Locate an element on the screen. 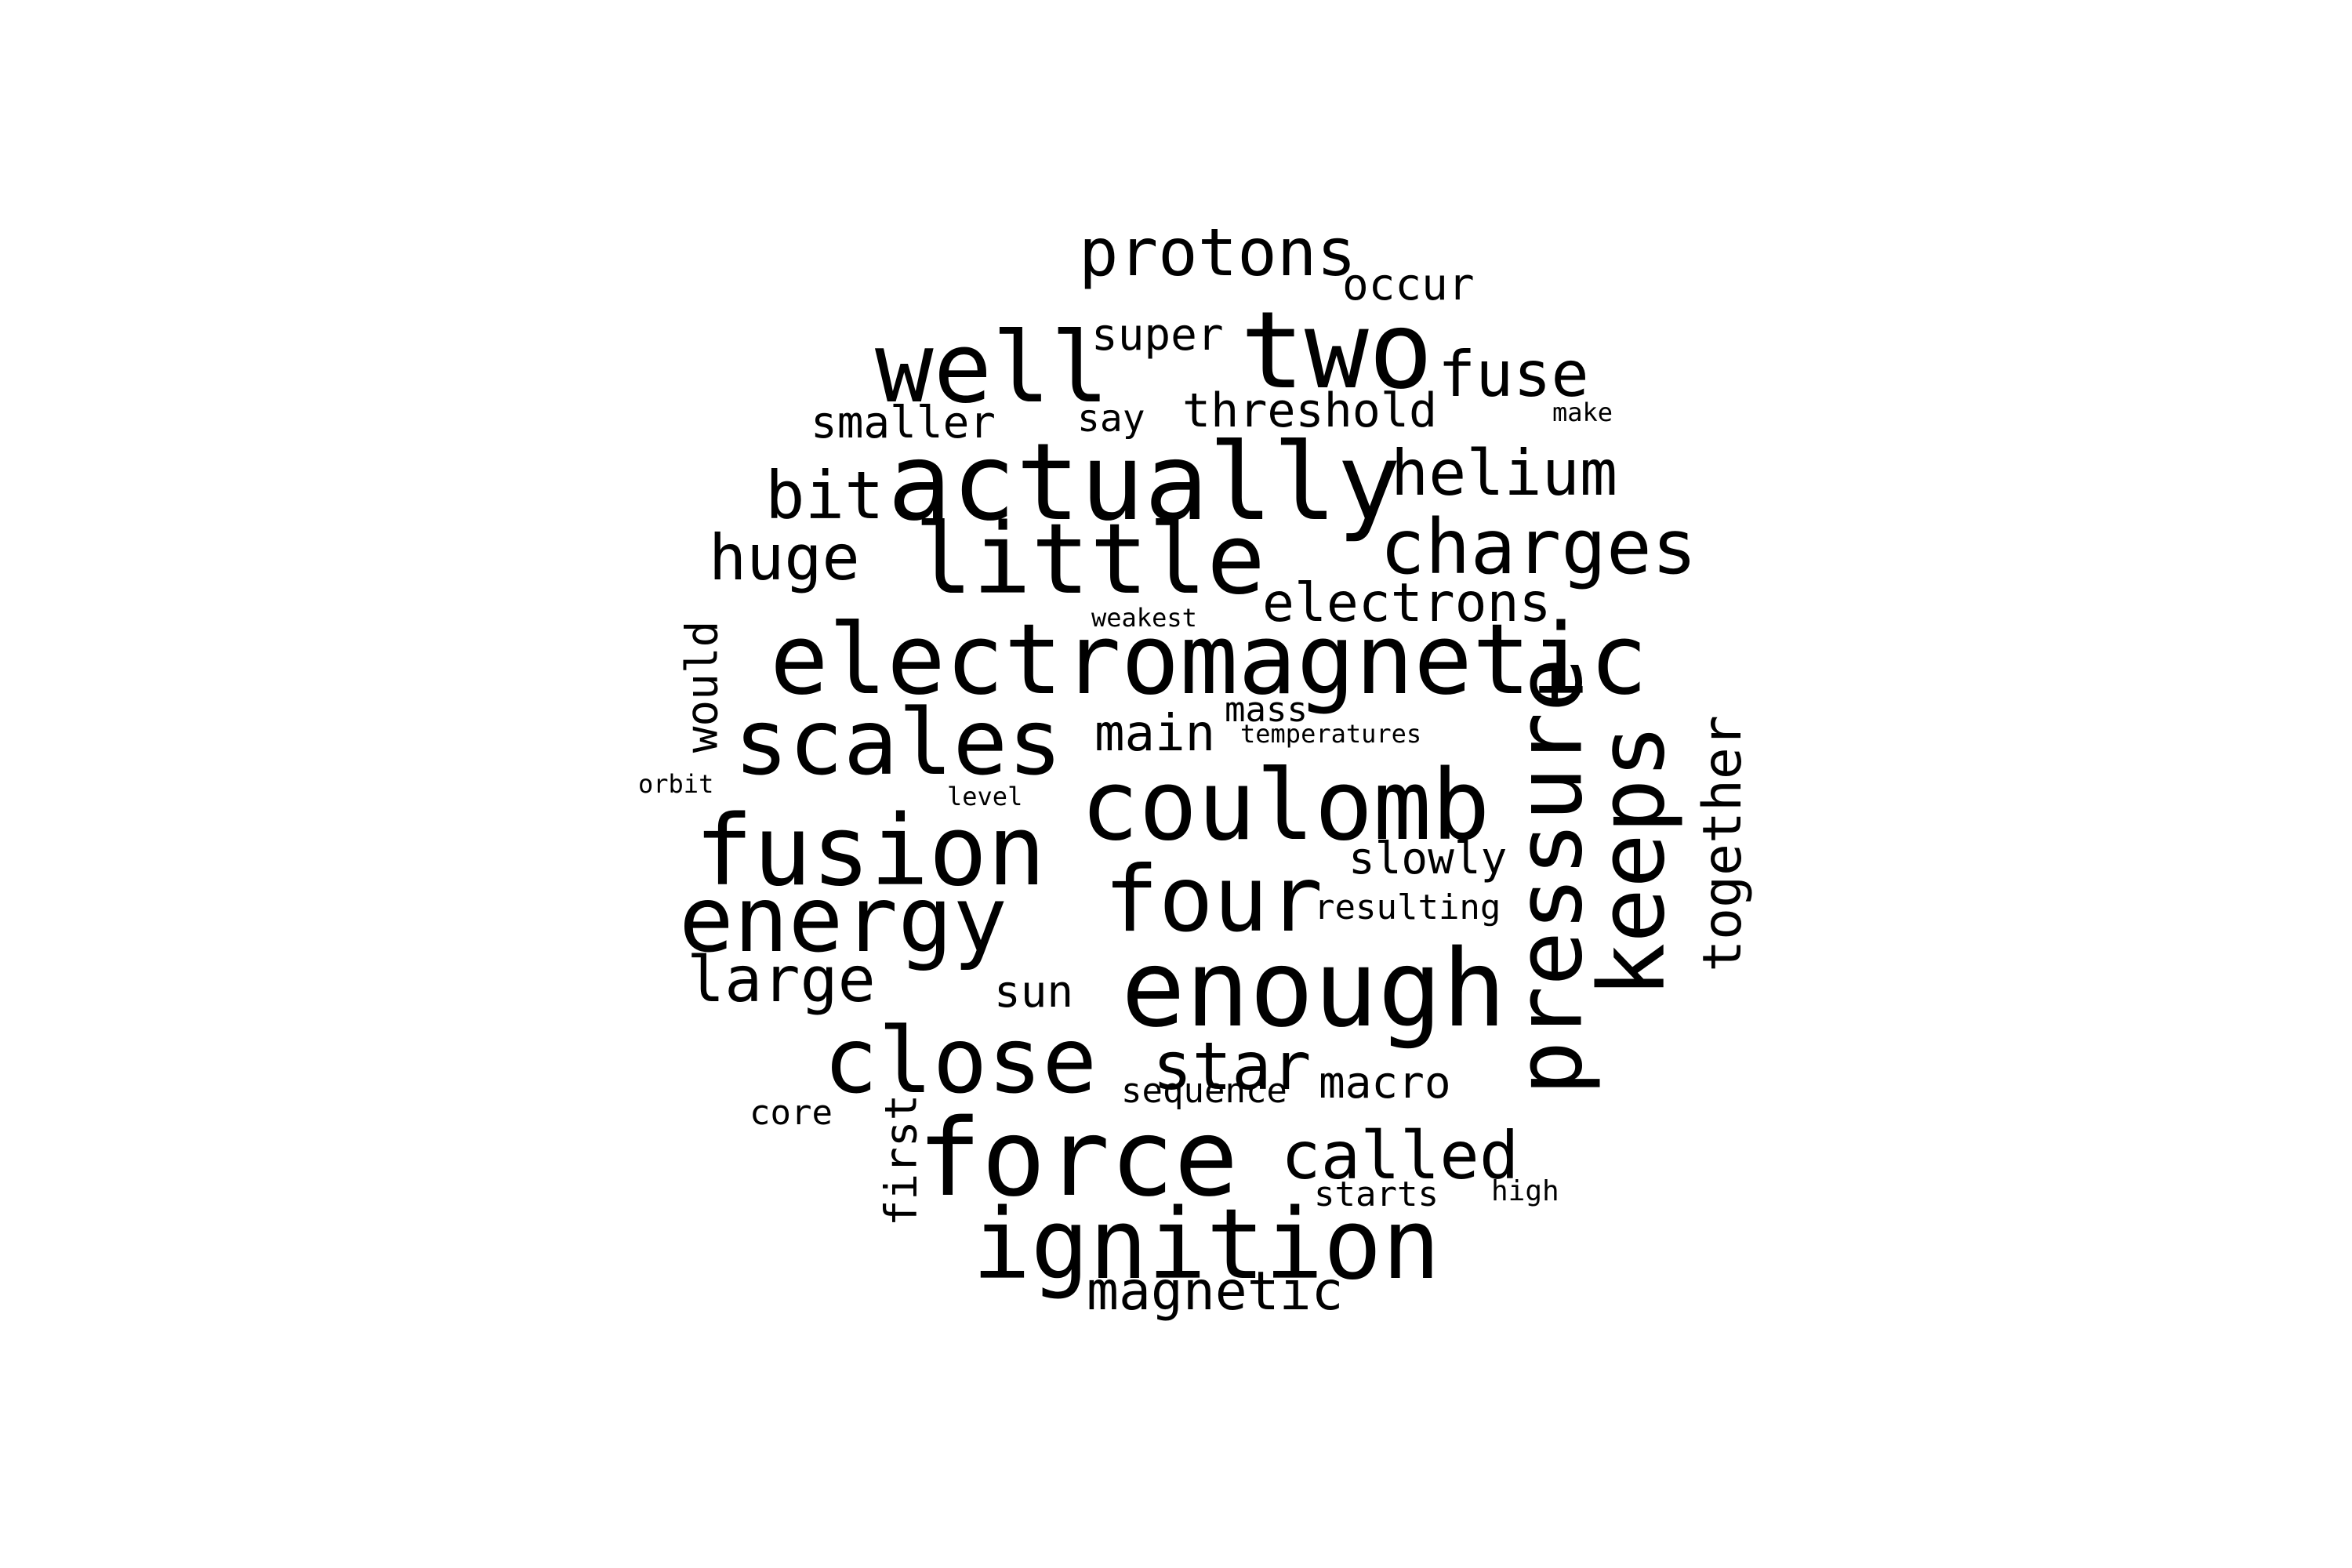 The width and height of the screenshot is (2352, 1568). word: weakest is located at coordinates (1144, 618).